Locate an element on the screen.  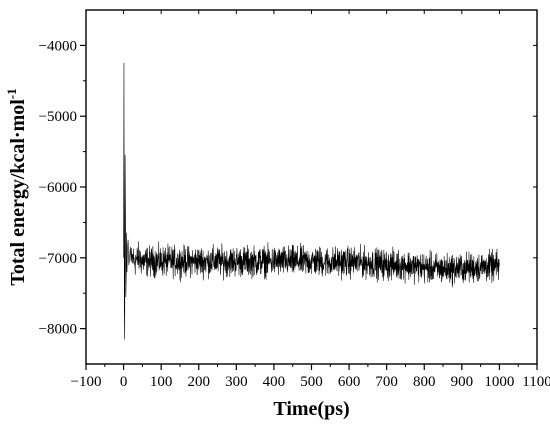
y-tick-label: −8000 is located at coordinates (58, 330).